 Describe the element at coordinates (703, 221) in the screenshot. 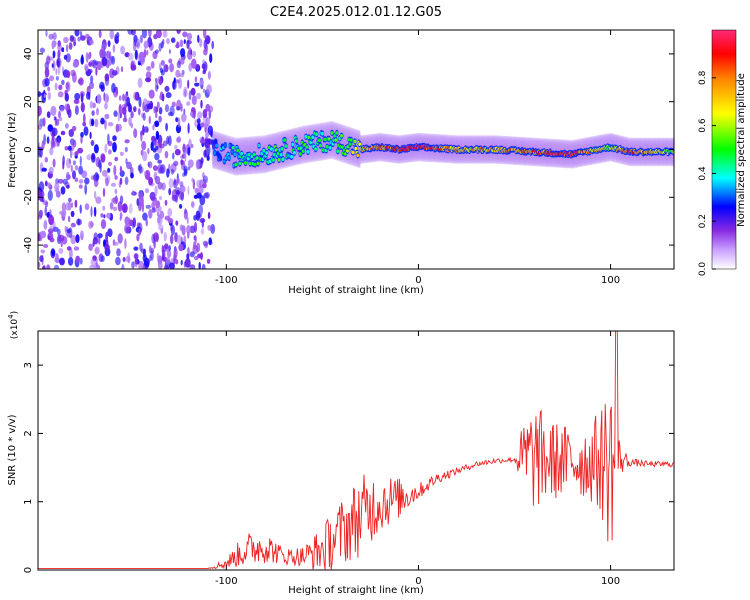

I see `colorbar-tick-label: 0.2` at that location.